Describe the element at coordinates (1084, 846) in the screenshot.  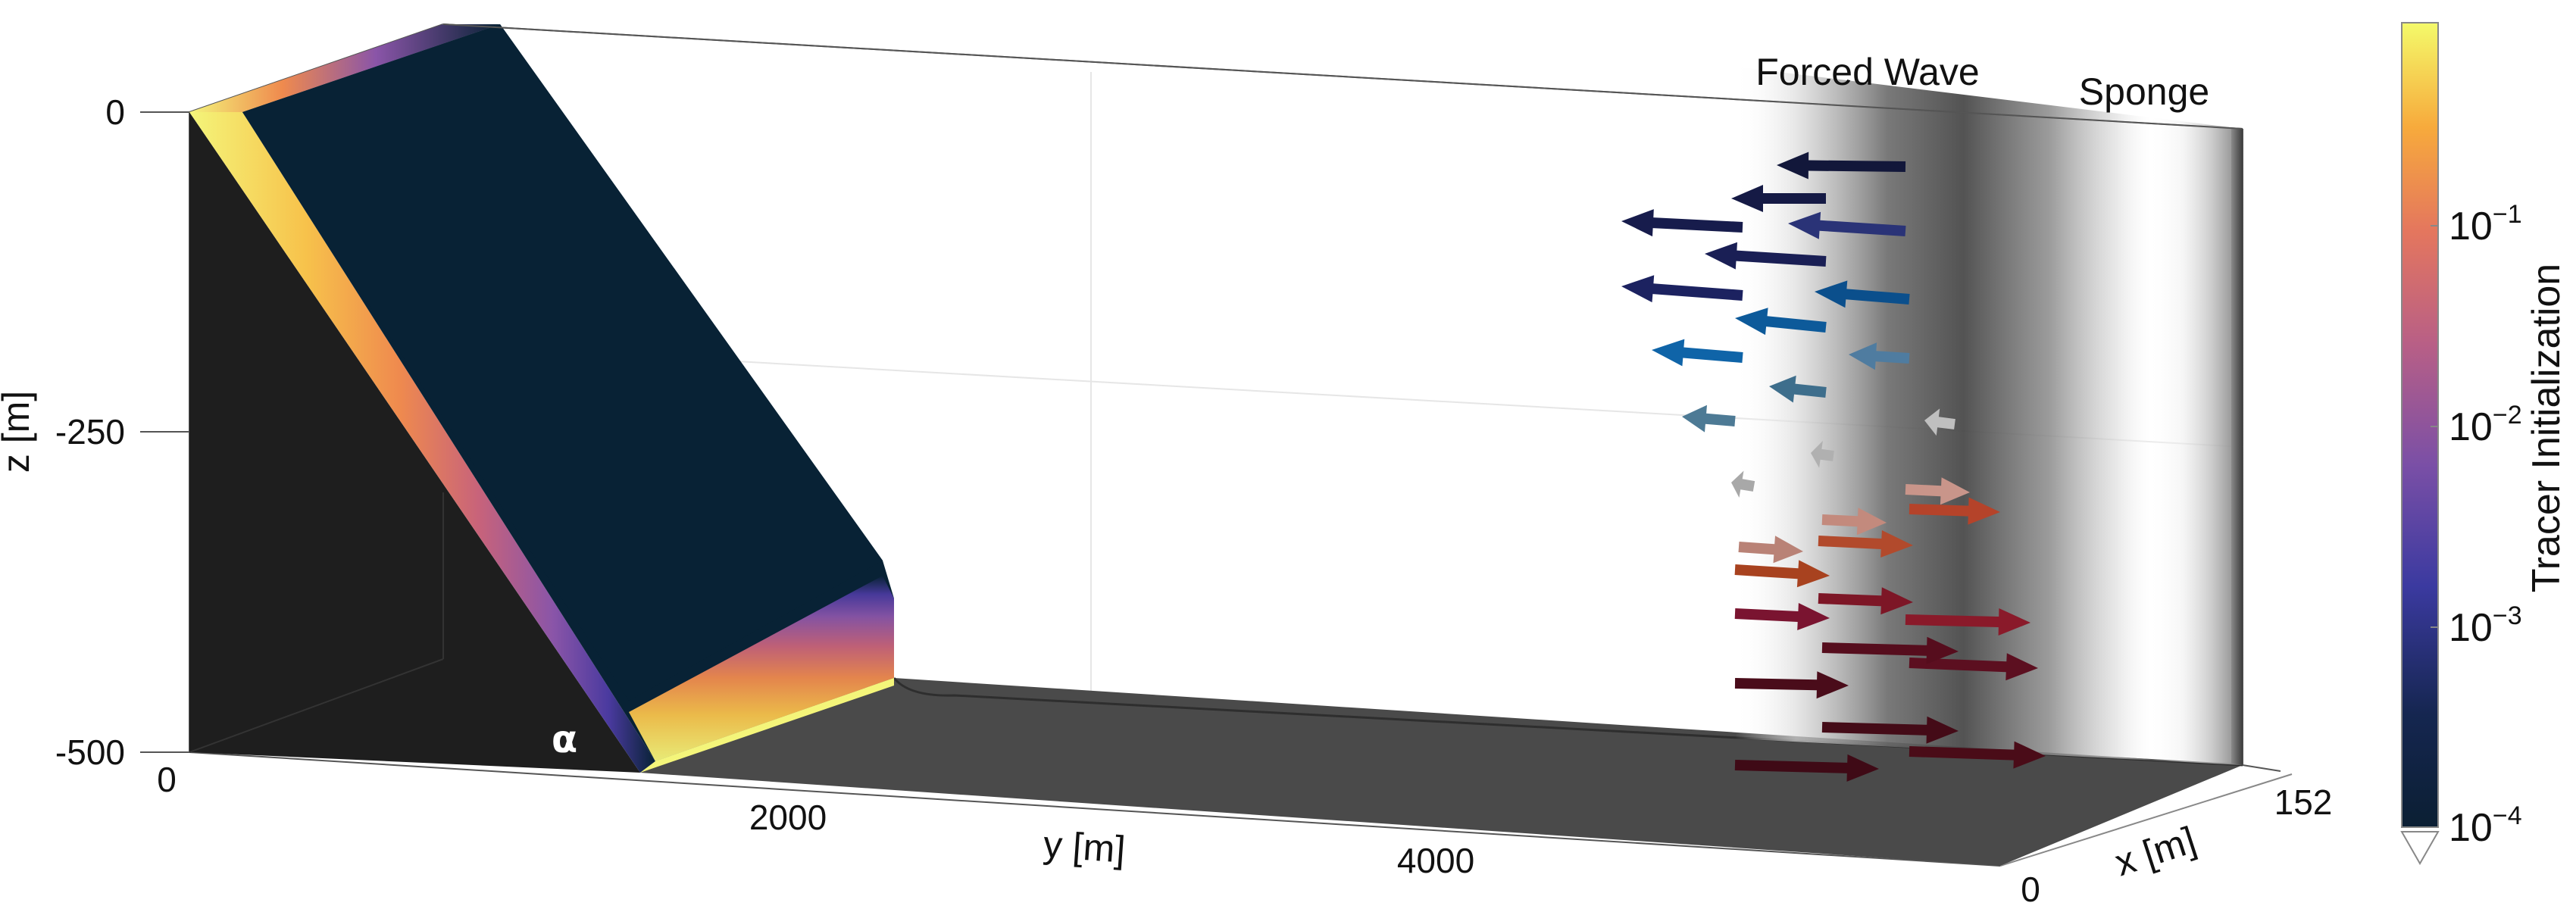
I see `y-axis-label: y [m]` at that location.